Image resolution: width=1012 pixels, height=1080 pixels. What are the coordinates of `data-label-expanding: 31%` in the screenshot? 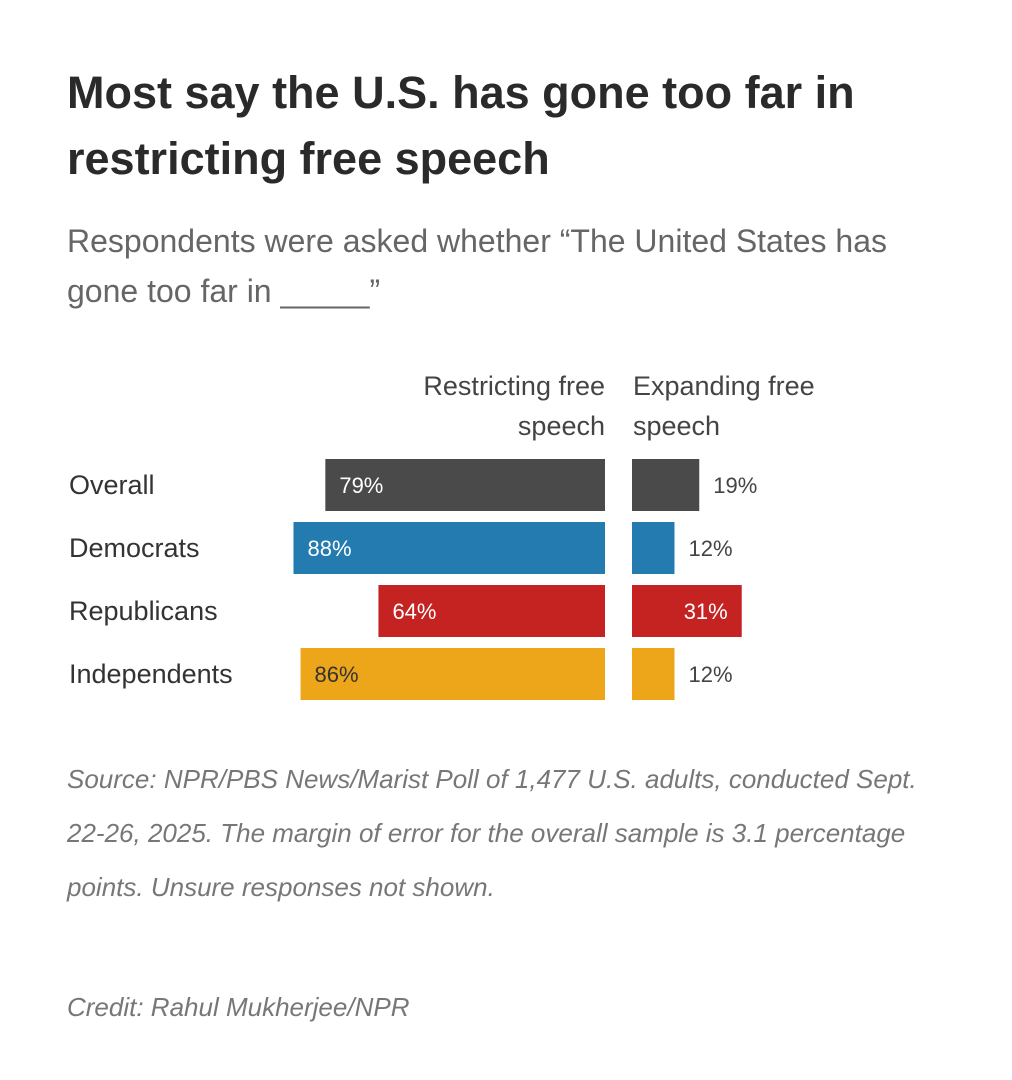 It's located at (706, 611).